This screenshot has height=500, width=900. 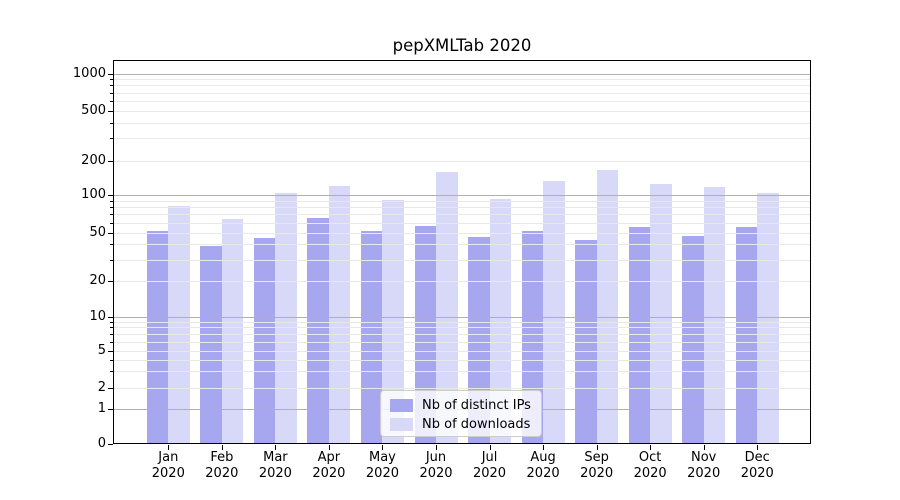 I want to click on bar-downloads-oct, so click(x=661, y=313).